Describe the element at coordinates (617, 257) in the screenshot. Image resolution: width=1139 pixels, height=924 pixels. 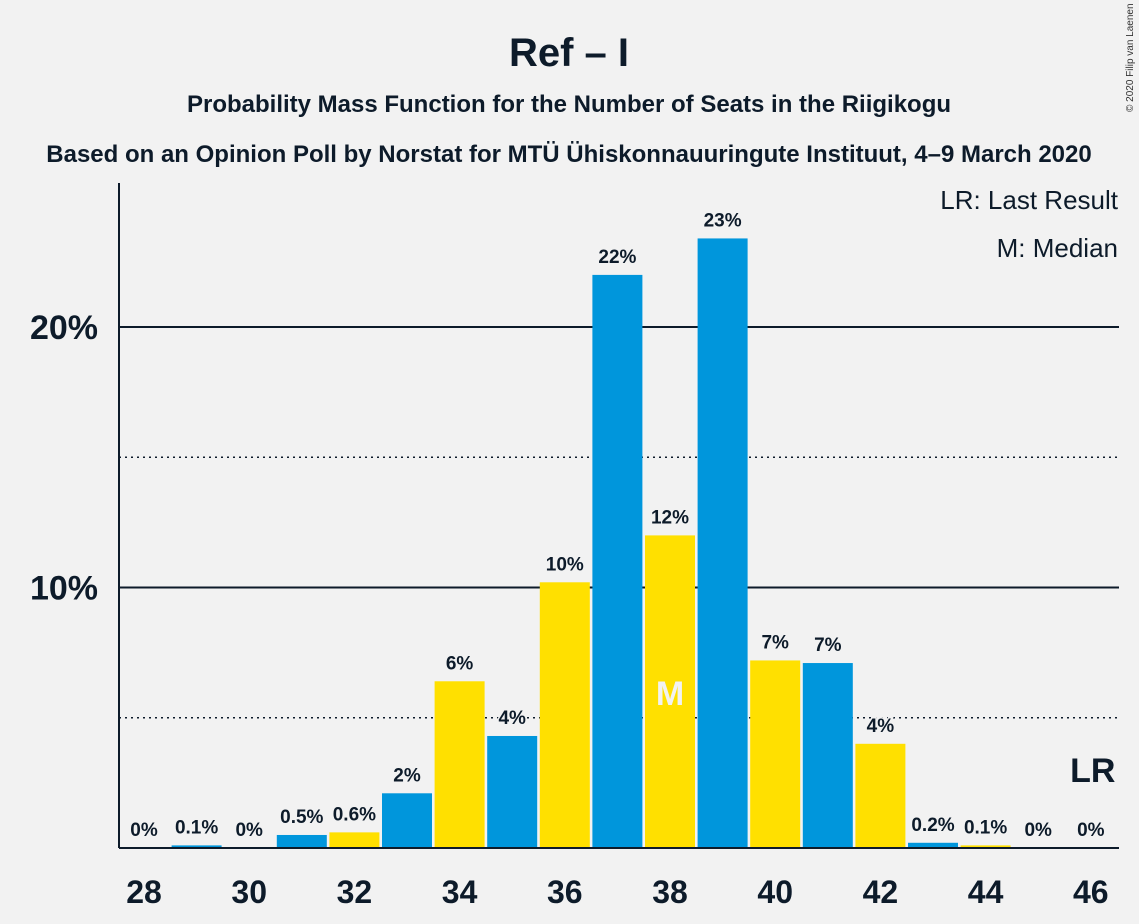
I see `data-label-37: 22%` at that location.